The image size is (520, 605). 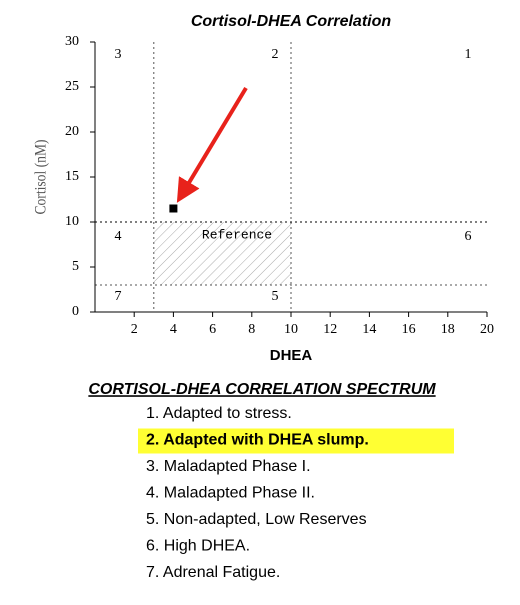 What do you see at coordinates (173, 208) in the screenshot?
I see `data-point` at bounding box center [173, 208].